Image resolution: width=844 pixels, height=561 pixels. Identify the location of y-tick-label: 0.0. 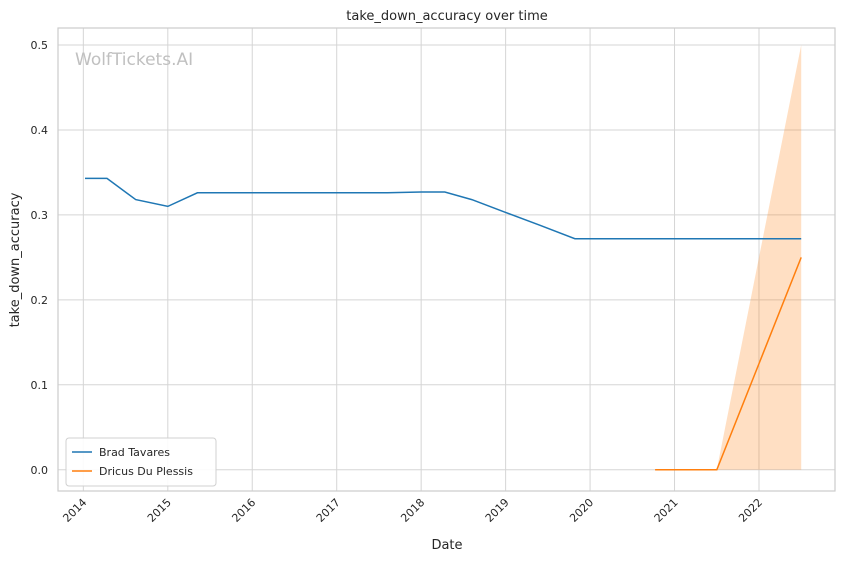
(40, 470).